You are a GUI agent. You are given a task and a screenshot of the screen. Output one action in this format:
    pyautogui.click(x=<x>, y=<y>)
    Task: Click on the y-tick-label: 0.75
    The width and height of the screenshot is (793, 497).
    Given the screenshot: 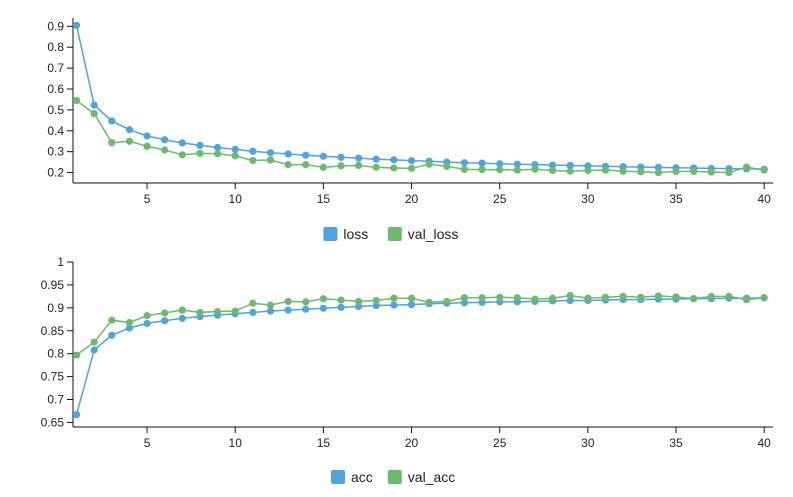 What is the action you would take?
    pyautogui.click(x=53, y=377)
    